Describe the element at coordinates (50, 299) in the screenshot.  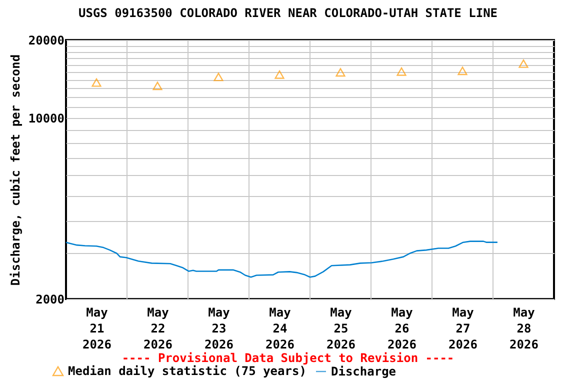
I see `y-tick-label: 2000` at that location.